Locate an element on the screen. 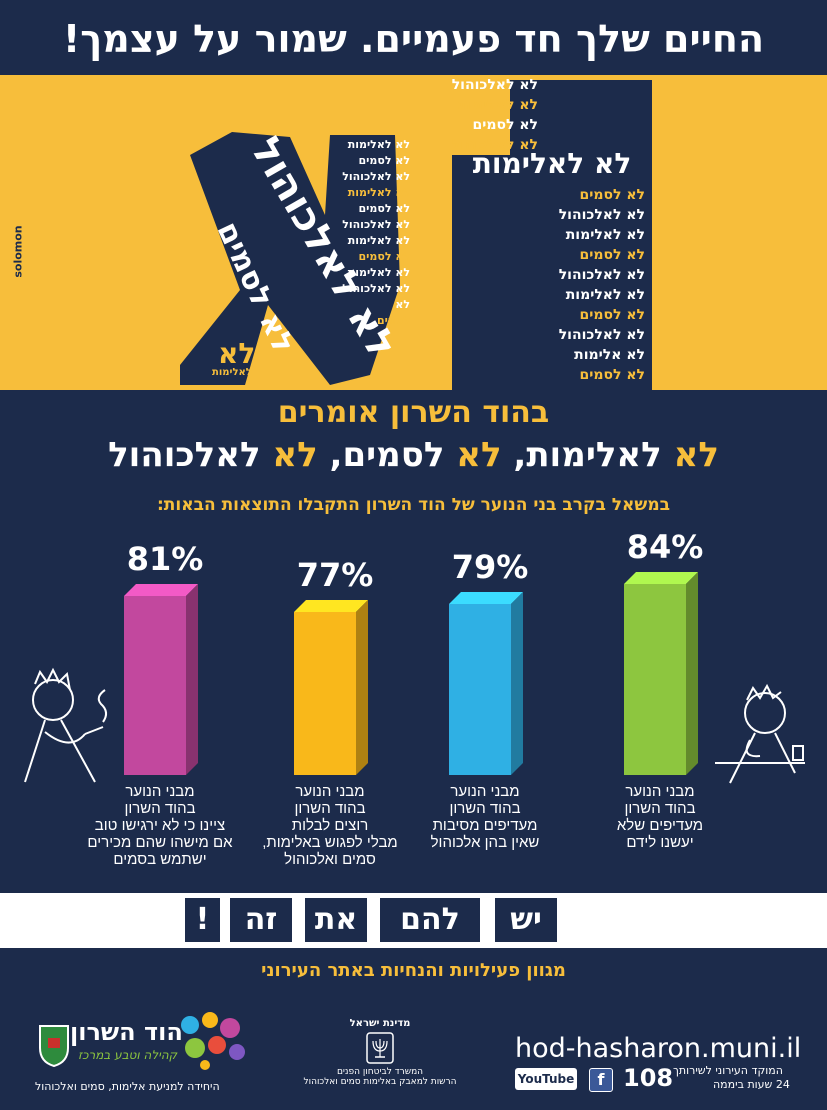 Image resolution: width=827 pixels, height=1110 pixels. top-stack-item: לא לאלימות is located at coordinates (498, 105).